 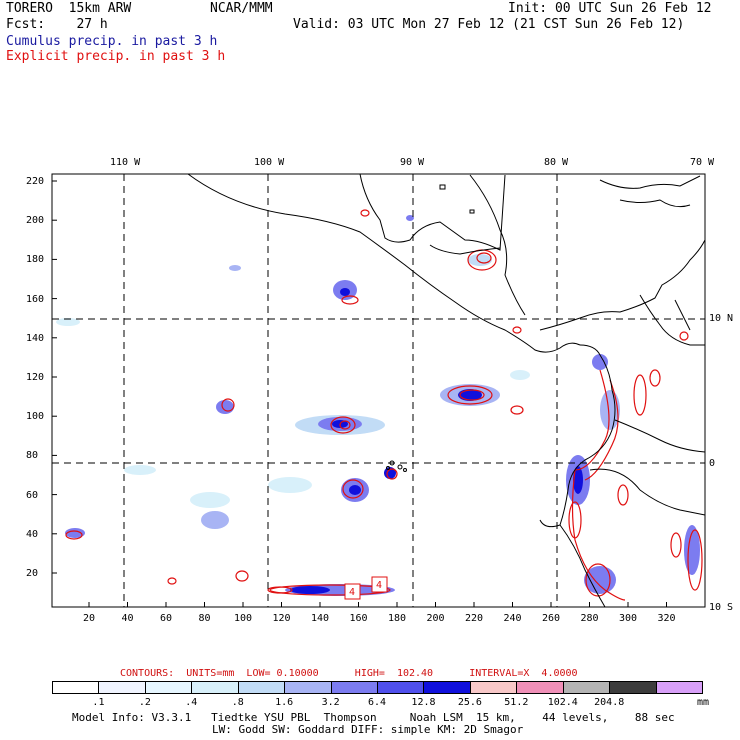 I want to click on x-tick-label: 100, so click(x=243, y=618).